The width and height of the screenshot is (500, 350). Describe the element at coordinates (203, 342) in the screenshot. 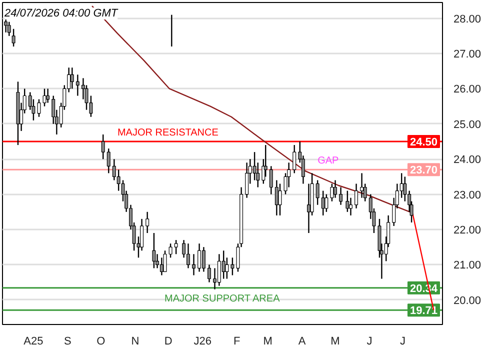

I see `x-tick-label: J26` at that location.